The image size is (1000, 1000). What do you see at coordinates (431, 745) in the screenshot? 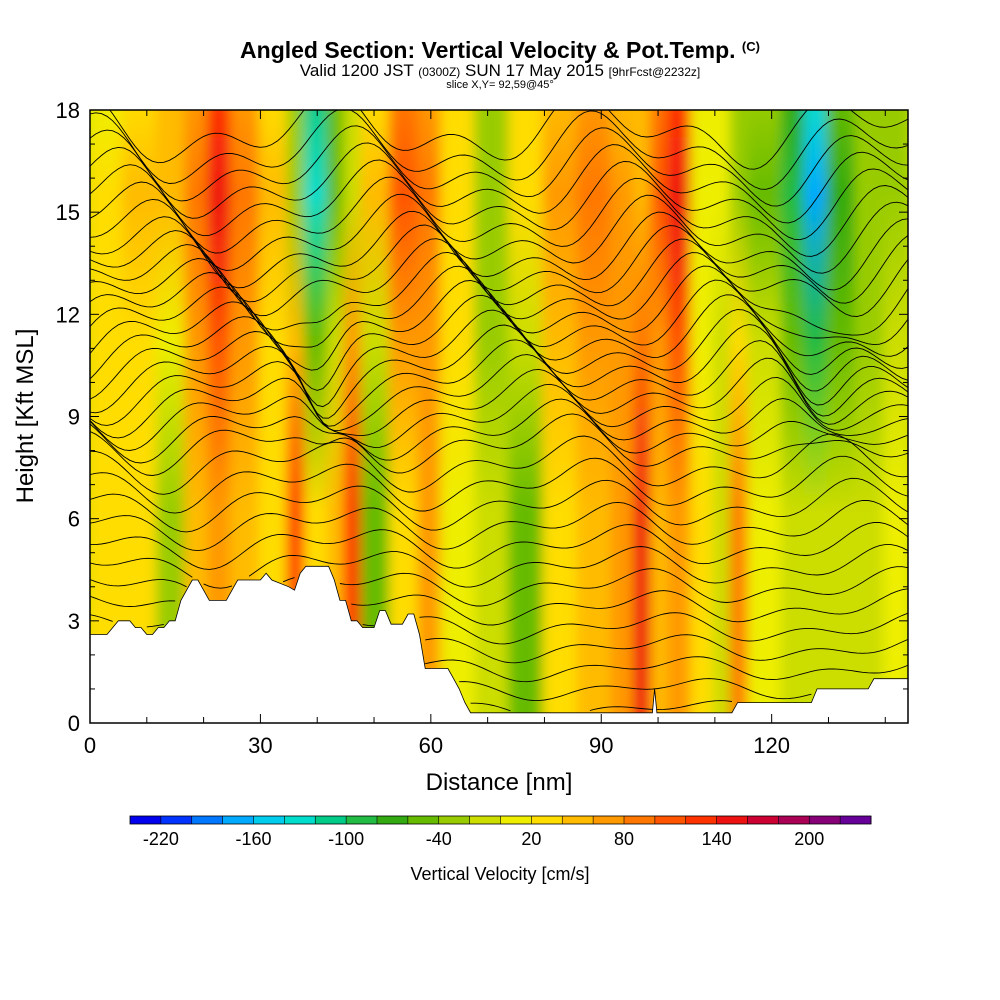
I see `x-tick-label: 60` at bounding box center [431, 745].